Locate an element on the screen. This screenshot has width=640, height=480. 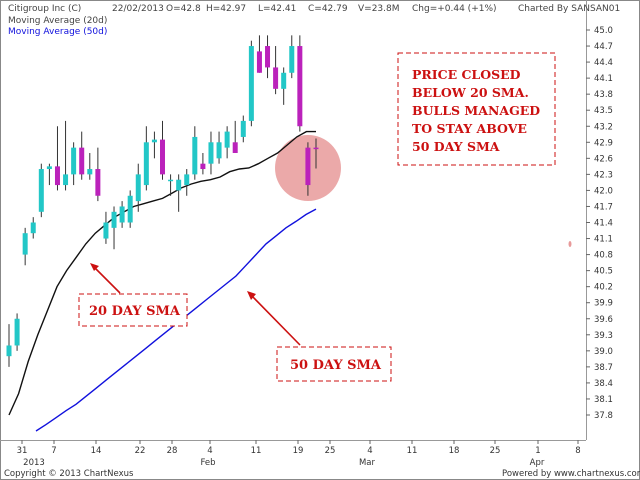
sma50-arrowhead is located at coordinates (251, 295).